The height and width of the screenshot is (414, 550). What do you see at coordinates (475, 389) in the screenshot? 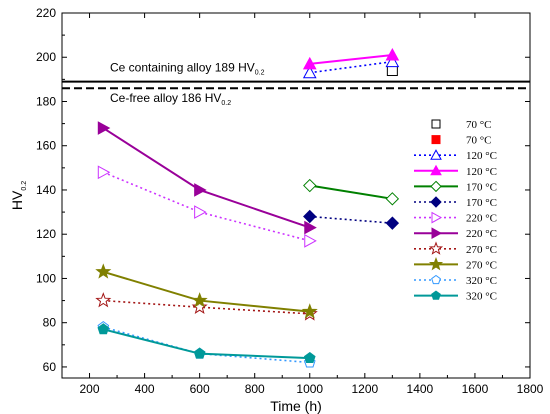
I see `x-tick-label: 1600` at bounding box center [475, 389].